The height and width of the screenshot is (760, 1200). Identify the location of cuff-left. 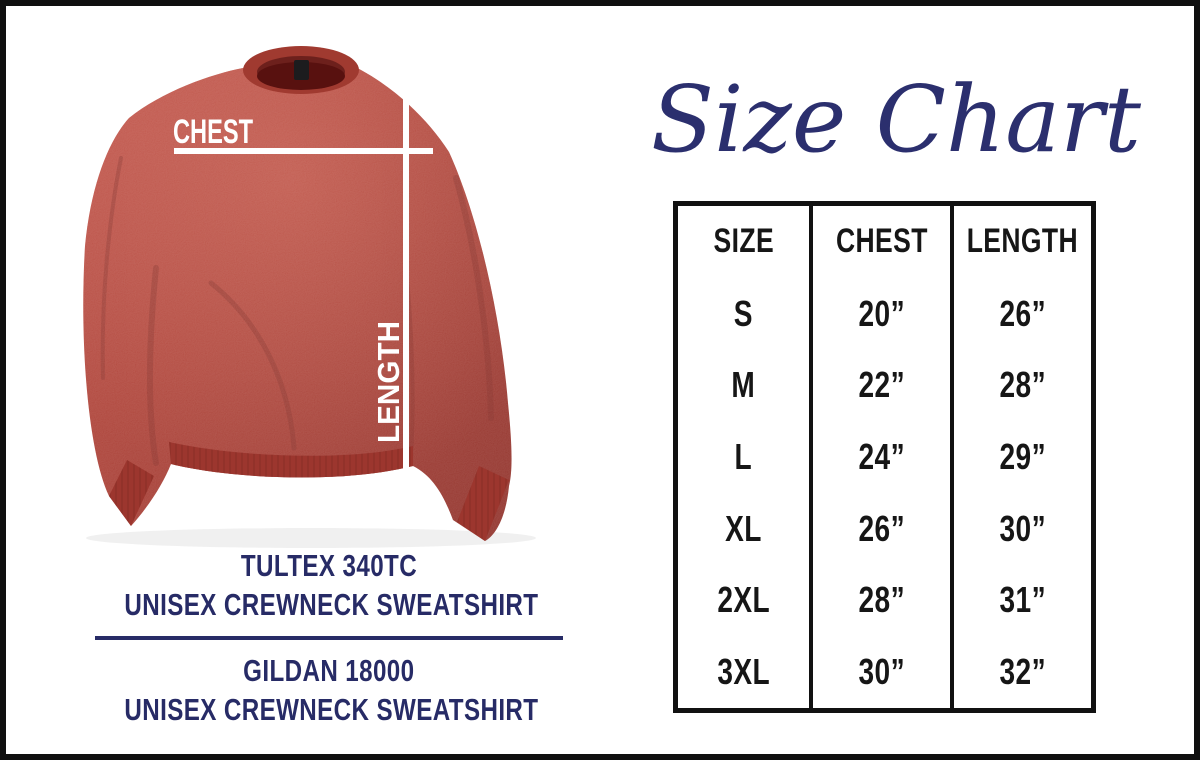
(131, 493).